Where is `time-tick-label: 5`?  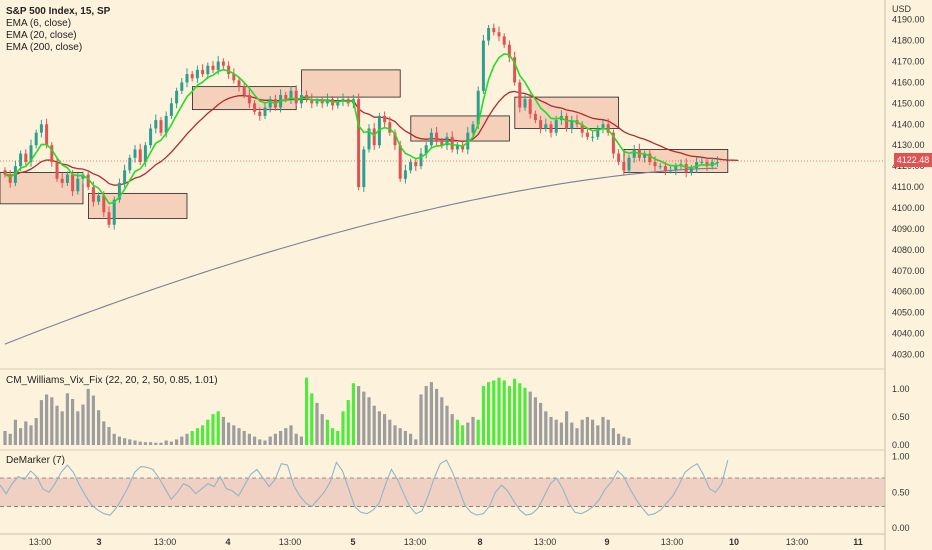 time-tick-label: 5 is located at coordinates (352, 542).